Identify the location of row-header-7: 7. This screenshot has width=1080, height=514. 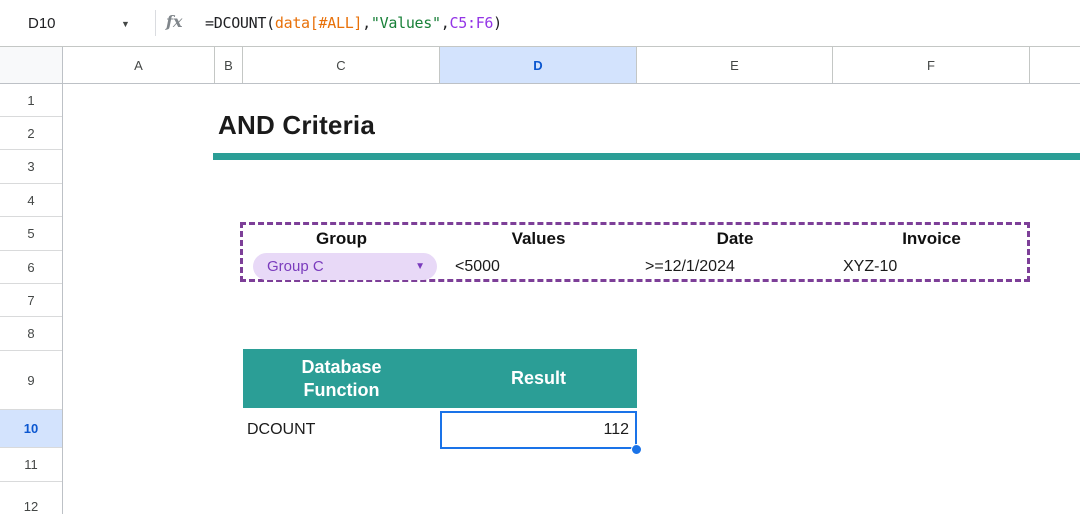
(31, 300).